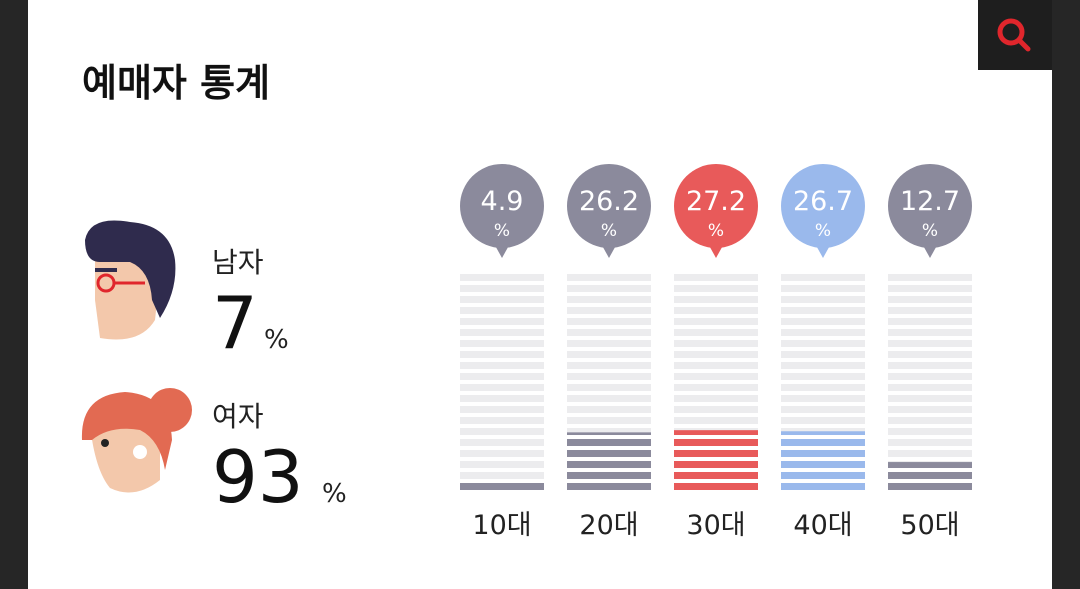 Image resolution: width=1080 pixels, height=589 pixels. What do you see at coordinates (502, 201) in the screenshot?
I see `value-label: 4.9` at bounding box center [502, 201].